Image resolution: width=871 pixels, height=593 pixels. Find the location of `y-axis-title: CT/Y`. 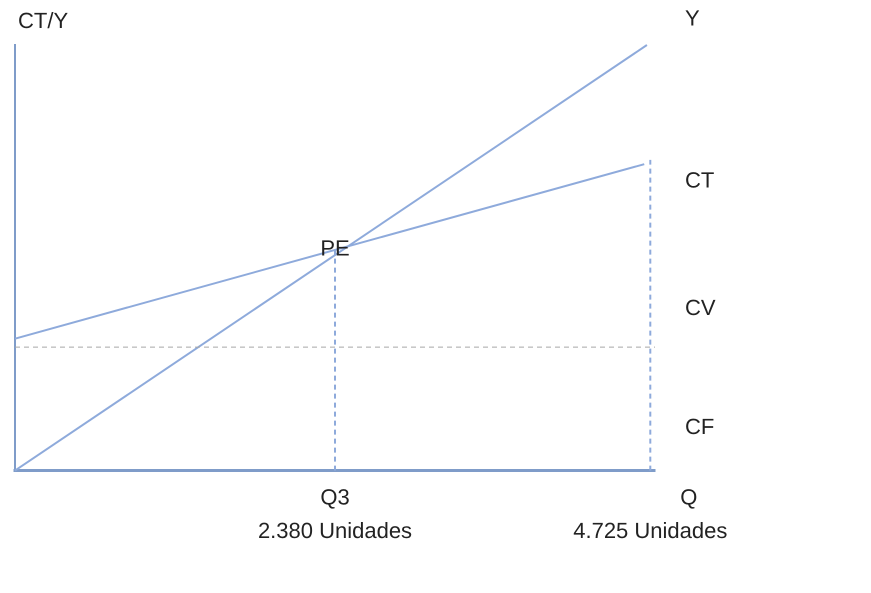

y-axis-title: CT/Y is located at coordinates (43, 21).